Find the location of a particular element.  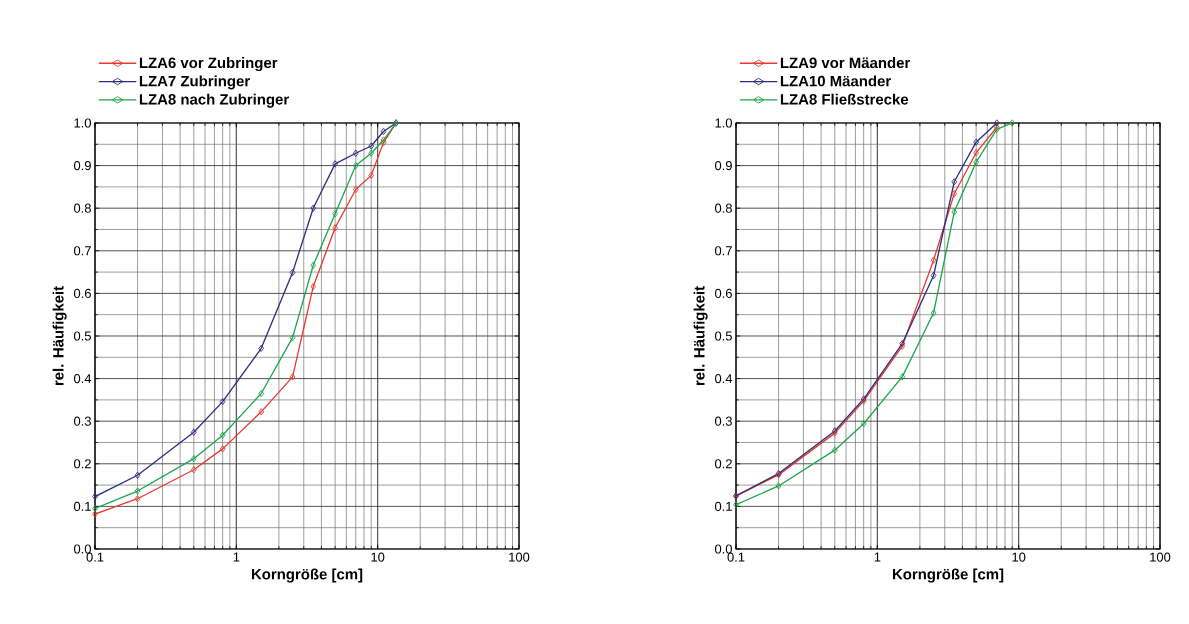

legend-label: LZA9 vor Mäander is located at coordinates (845, 63).